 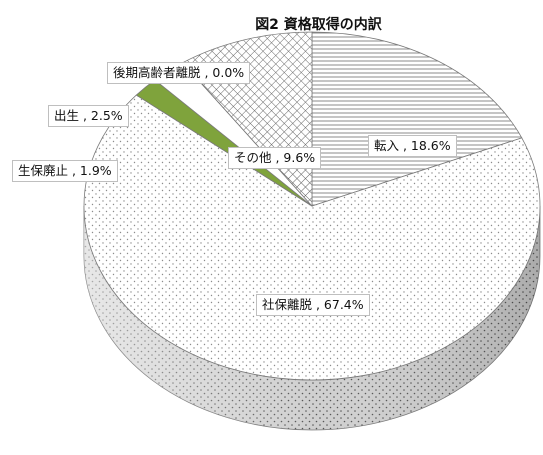 I want to click on label-shussei: 出生 , 2.5%, so click(x=88, y=116).